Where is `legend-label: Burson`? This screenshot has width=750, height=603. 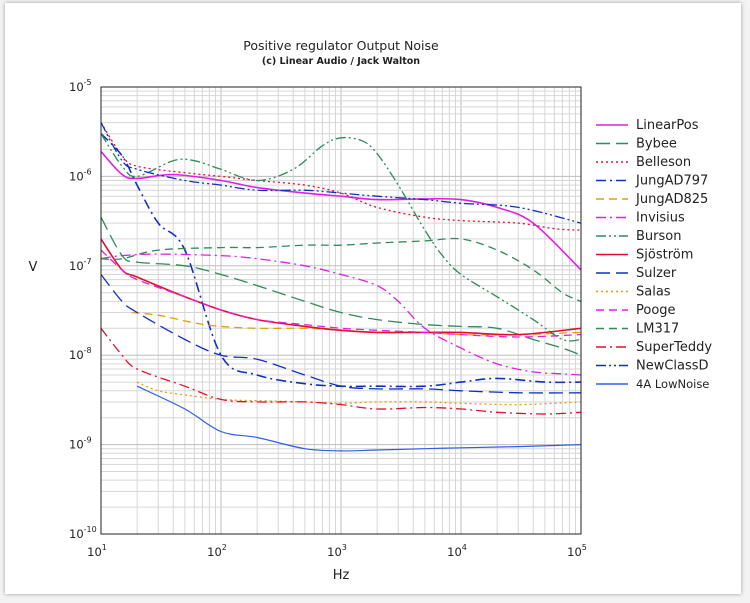
legend-label: Burson is located at coordinates (658, 236).